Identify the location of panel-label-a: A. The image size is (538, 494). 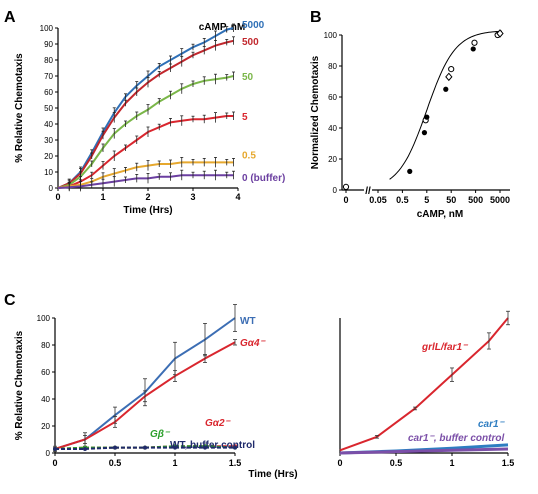
(10, 17).